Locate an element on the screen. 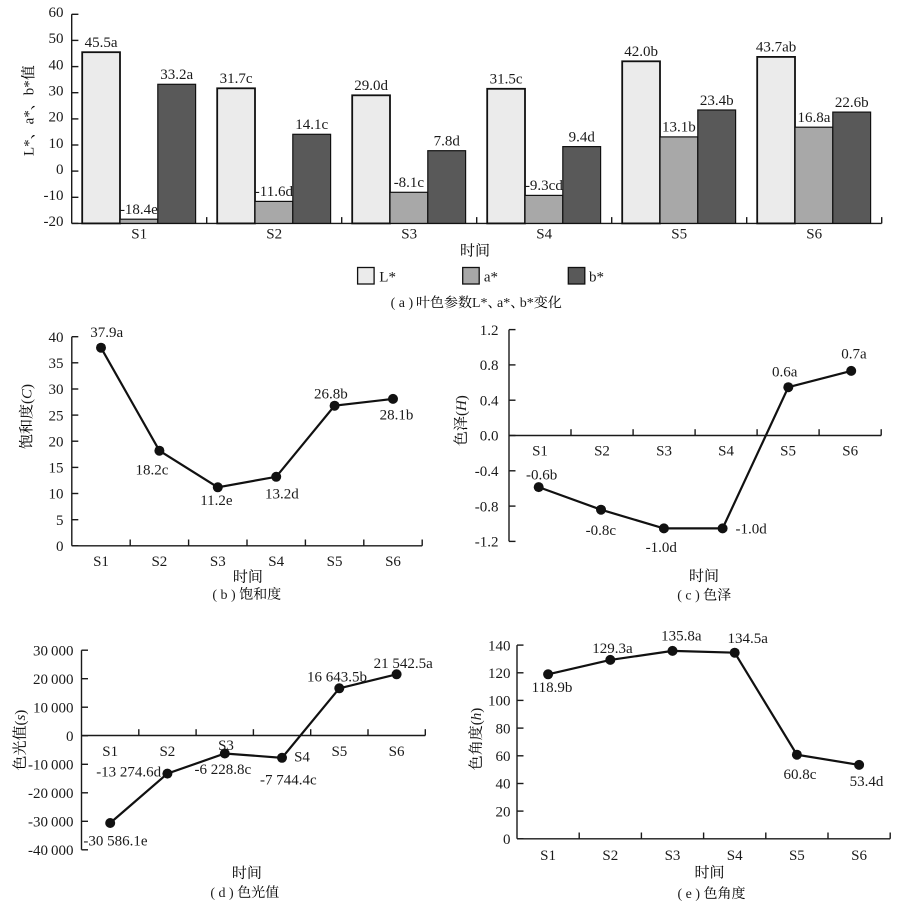 This screenshot has height=909, width=899. svg-text: 129.3a is located at coordinates (612, 649).